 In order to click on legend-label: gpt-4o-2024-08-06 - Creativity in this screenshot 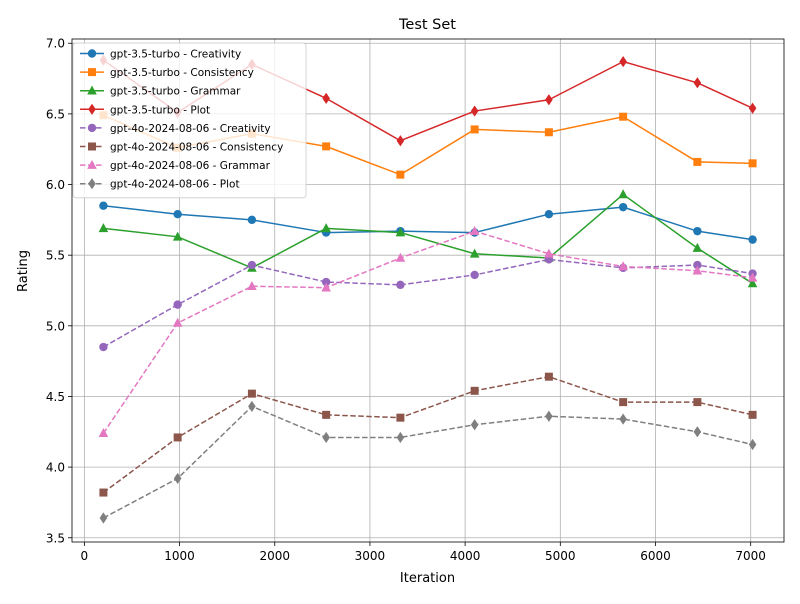, I will do `click(190, 129)`.